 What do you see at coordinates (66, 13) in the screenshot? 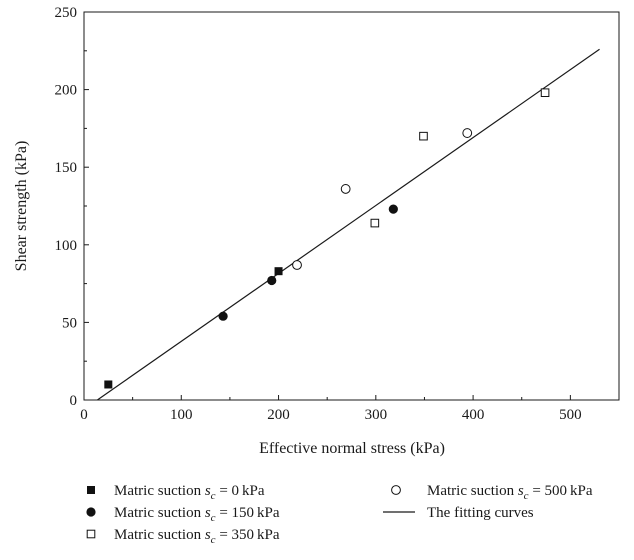
I see `y-tick-label: 250` at bounding box center [66, 13].